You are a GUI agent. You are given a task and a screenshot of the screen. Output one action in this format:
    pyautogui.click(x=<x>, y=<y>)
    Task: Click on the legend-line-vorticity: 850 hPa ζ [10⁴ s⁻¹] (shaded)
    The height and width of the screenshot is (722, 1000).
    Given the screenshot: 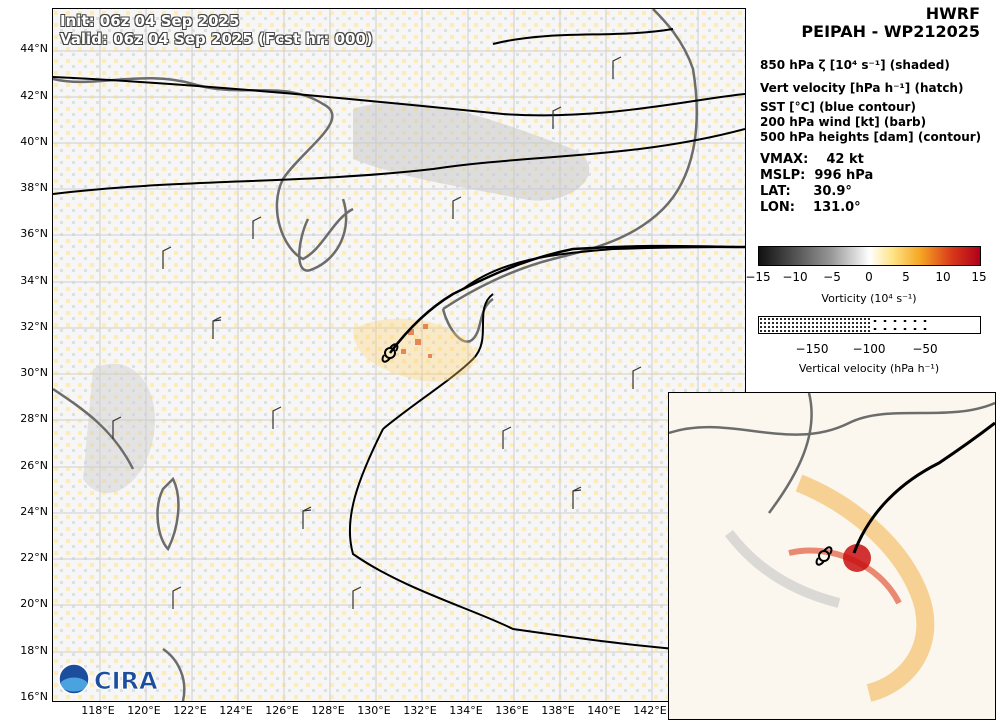 What is the action you would take?
    pyautogui.click(x=855, y=65)
    